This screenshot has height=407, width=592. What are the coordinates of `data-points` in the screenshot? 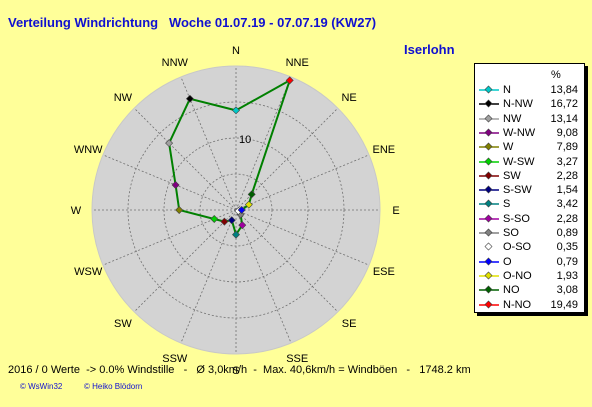 It's located at (229, 157).